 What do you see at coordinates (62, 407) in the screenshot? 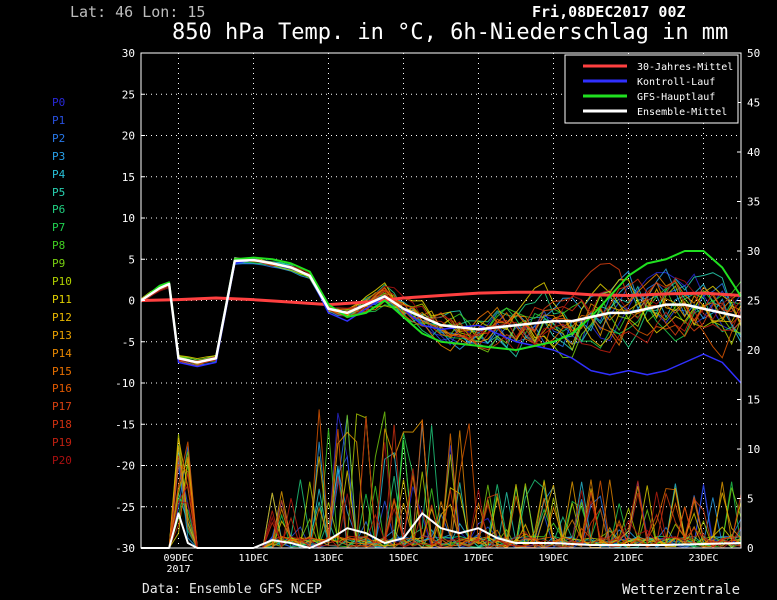
I see `member-label: P17` at bounding box center [62, 407].